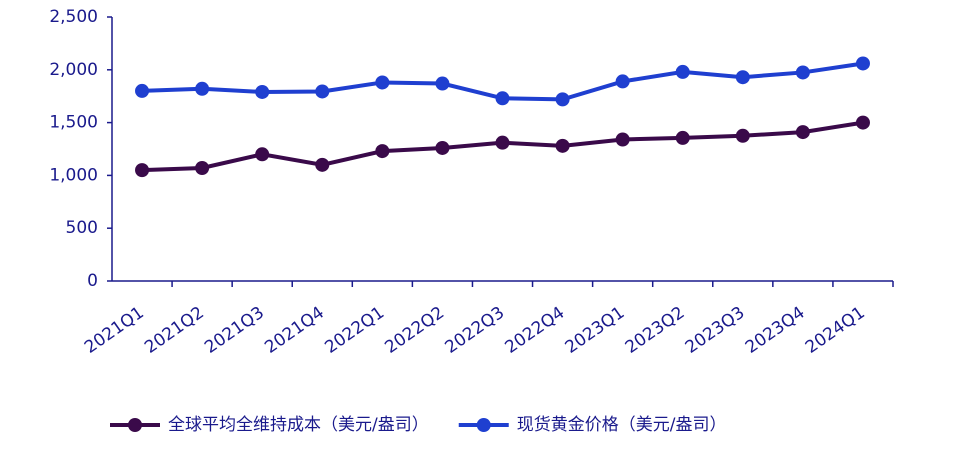  Describe the element at coordinates (82, 228) in the screenshot. I see `y-tick-label: 500` at that location.